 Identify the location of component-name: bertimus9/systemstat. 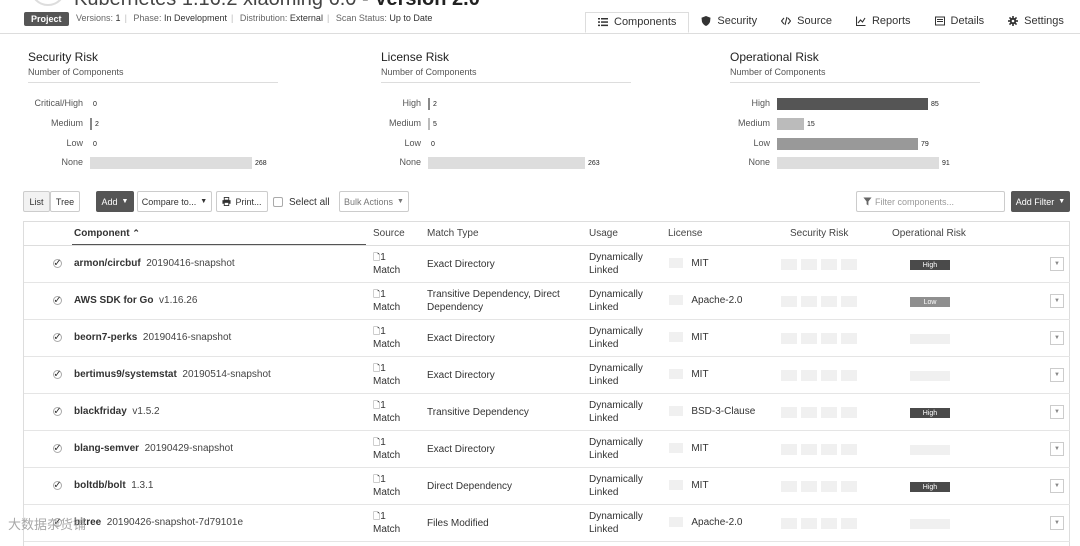
(125, 374).